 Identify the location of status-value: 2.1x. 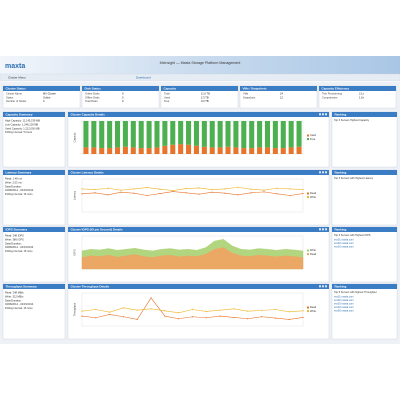
(362, 94).